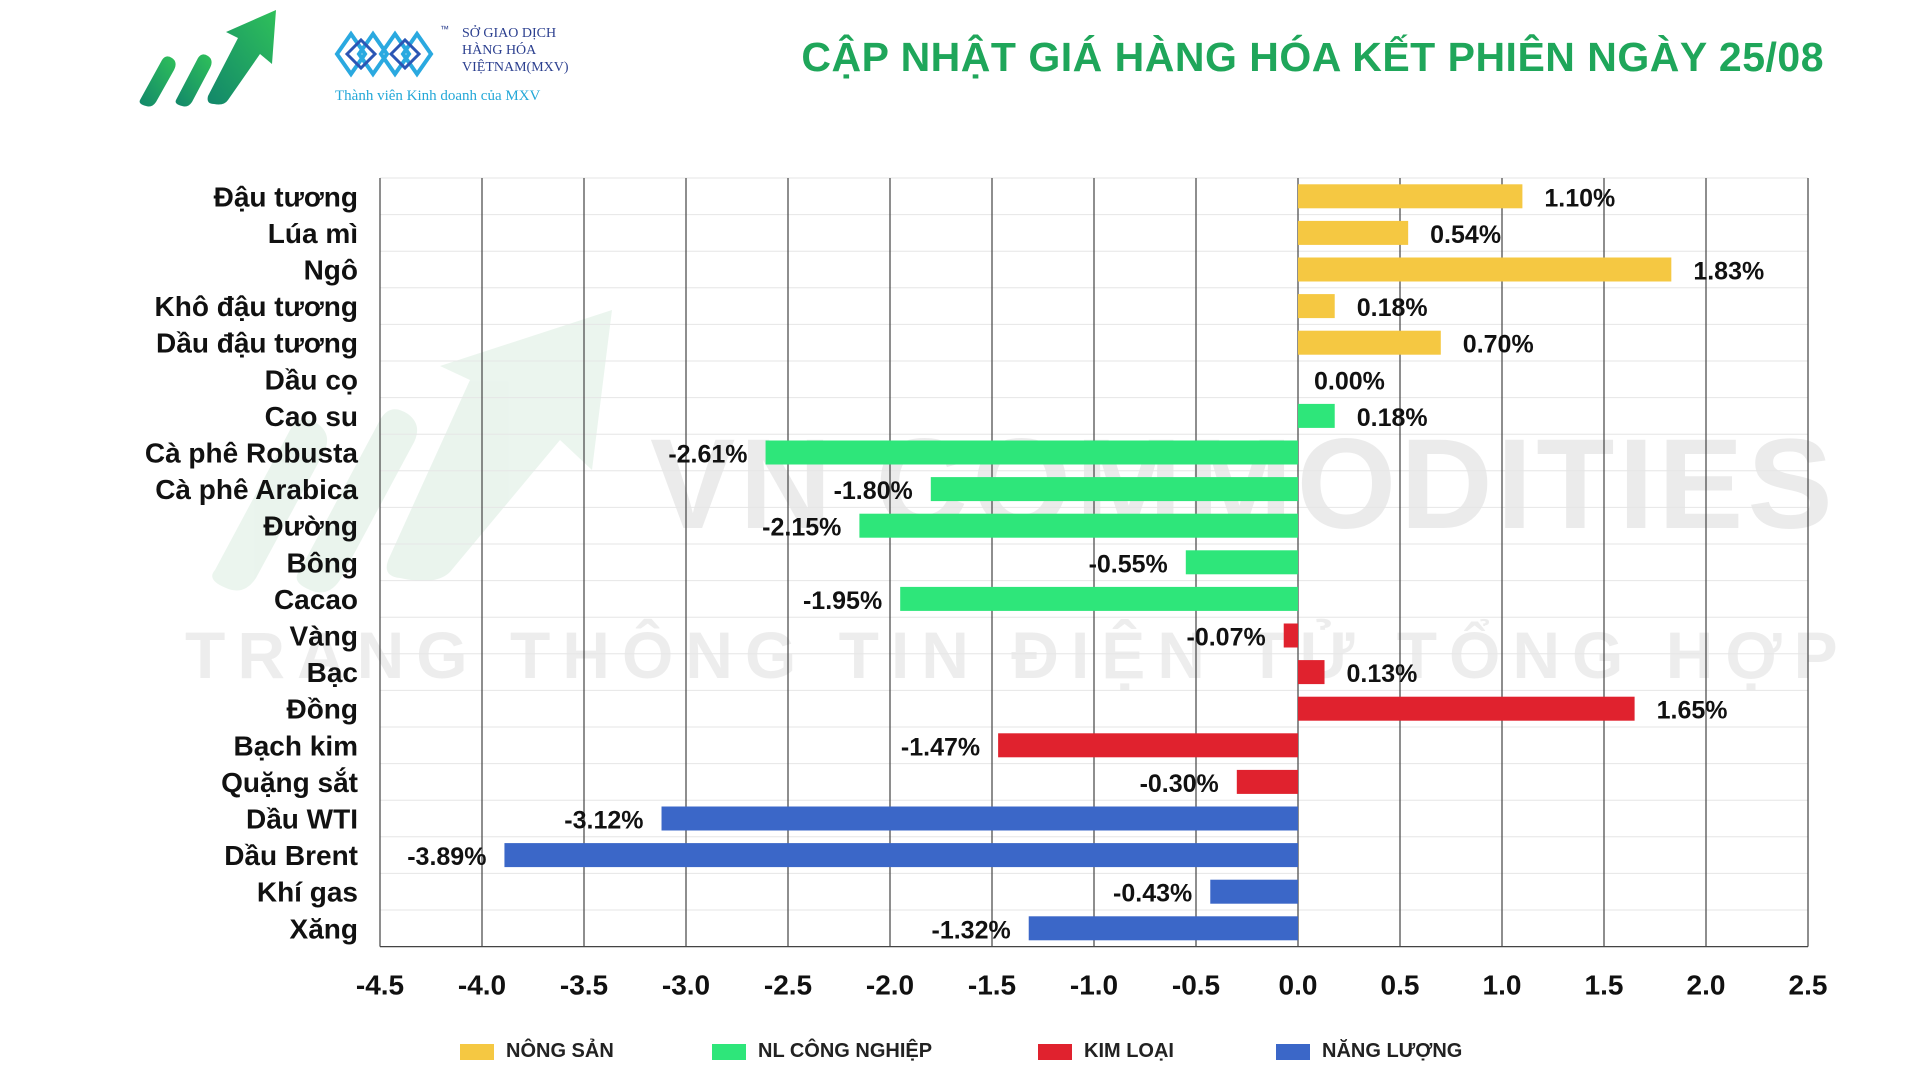 The height and width of the screenshot is (1080, 1920). I want to click on mxv-name: SỞ GIAO DỊCH HÀNG HÓA VIỆTNAM(MXV), so click(515, 50).